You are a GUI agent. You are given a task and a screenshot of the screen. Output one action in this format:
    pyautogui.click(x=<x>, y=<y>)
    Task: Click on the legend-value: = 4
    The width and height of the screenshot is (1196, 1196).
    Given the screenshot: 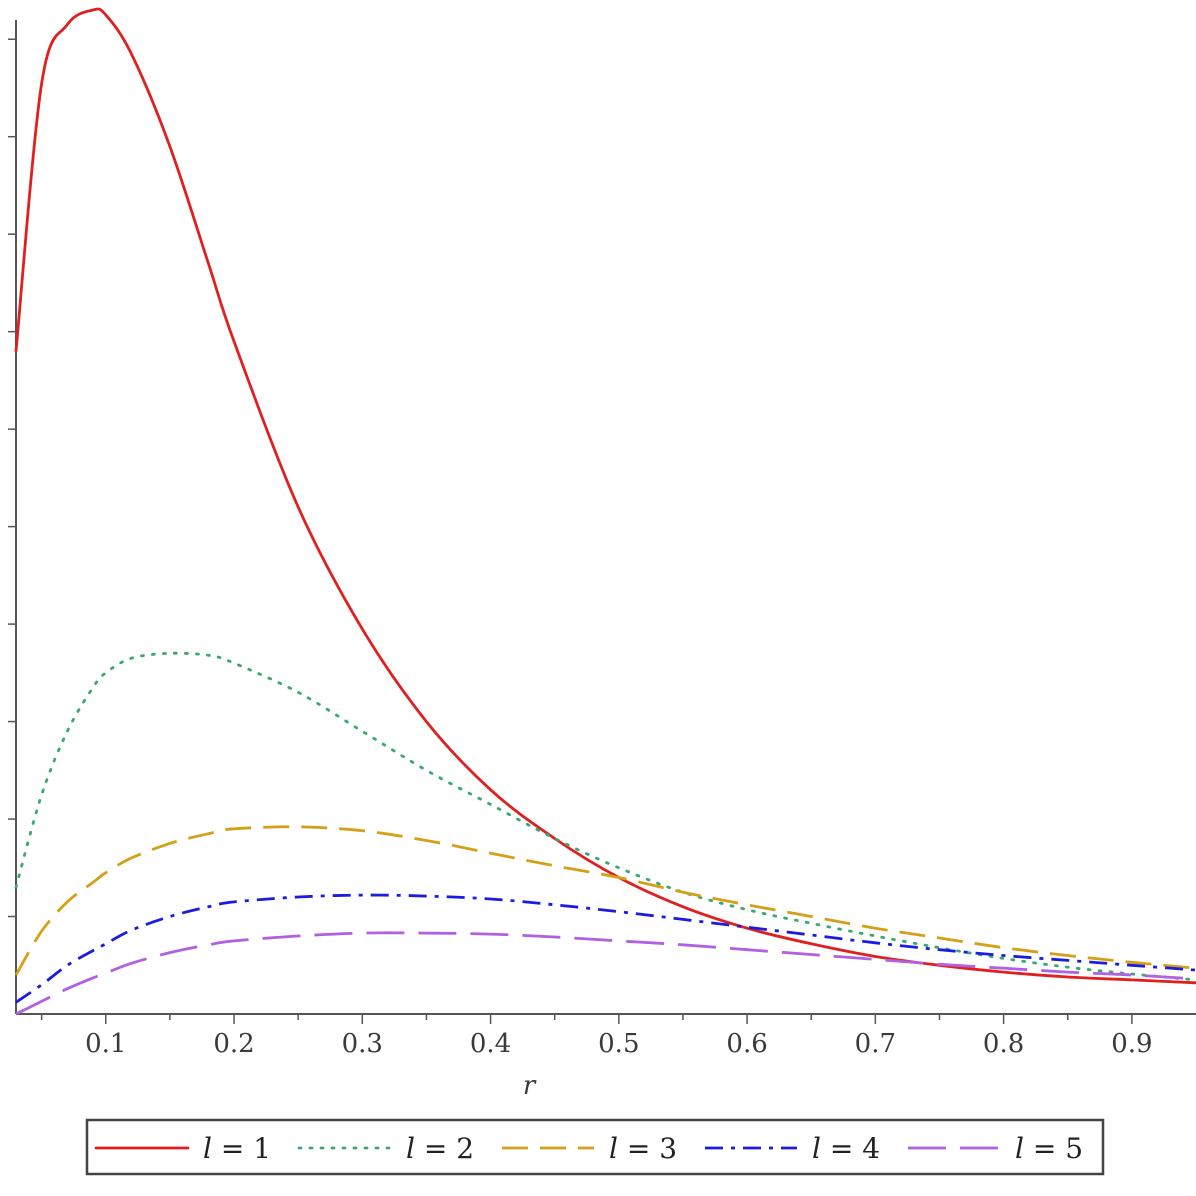 What is the action you would take?
    pyautogui.click(x=850, y=1148)
    